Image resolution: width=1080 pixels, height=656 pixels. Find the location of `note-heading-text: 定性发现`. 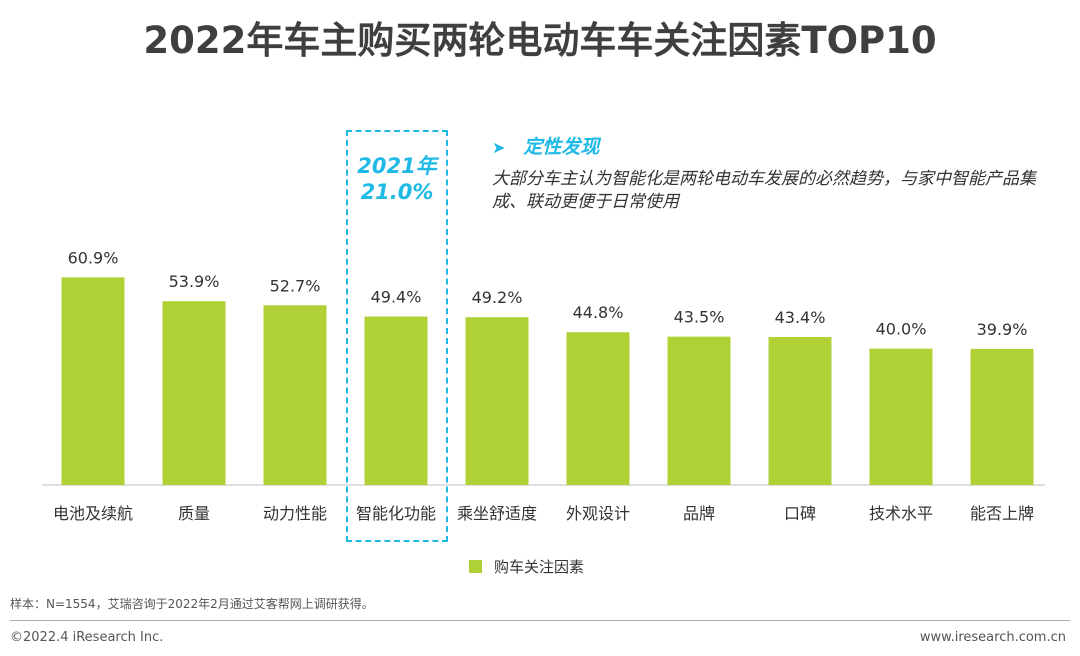

note-heading-text: 定性发现 is located at coordinates (561, 147).